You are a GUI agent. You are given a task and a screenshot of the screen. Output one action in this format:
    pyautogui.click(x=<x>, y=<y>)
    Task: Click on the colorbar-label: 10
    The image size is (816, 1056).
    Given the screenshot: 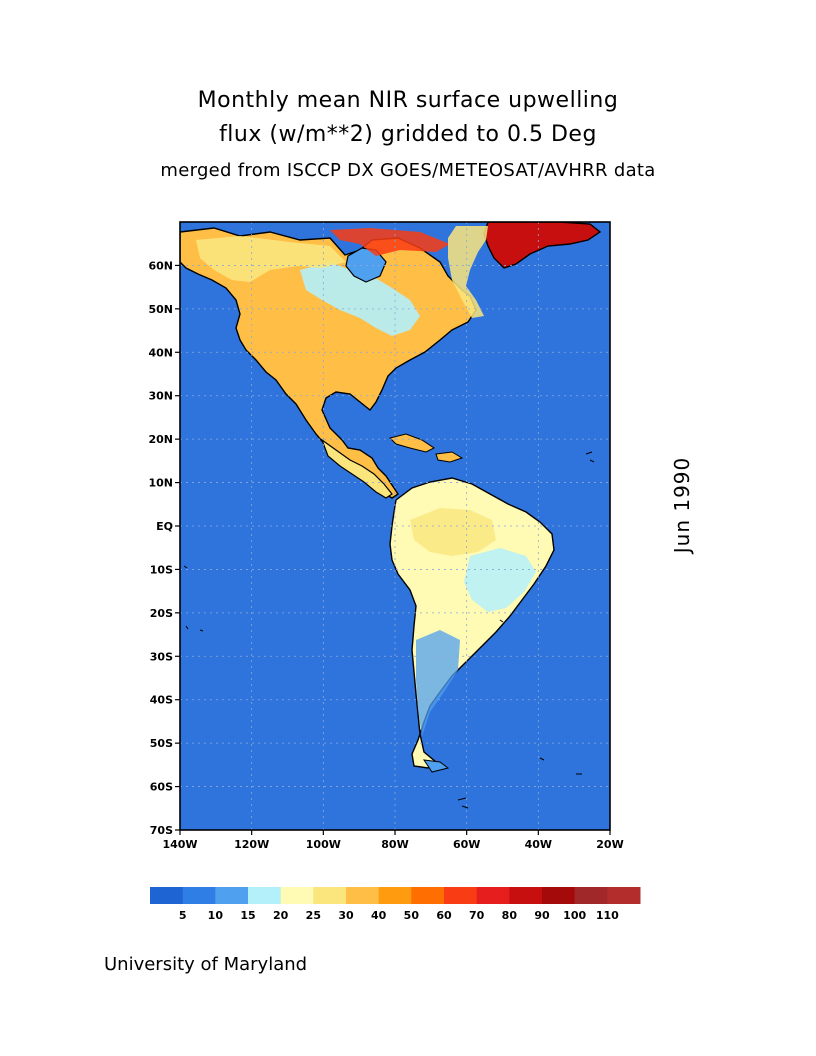 What is the action you would take?
    pyautogui.click(x=216, y=915)
    